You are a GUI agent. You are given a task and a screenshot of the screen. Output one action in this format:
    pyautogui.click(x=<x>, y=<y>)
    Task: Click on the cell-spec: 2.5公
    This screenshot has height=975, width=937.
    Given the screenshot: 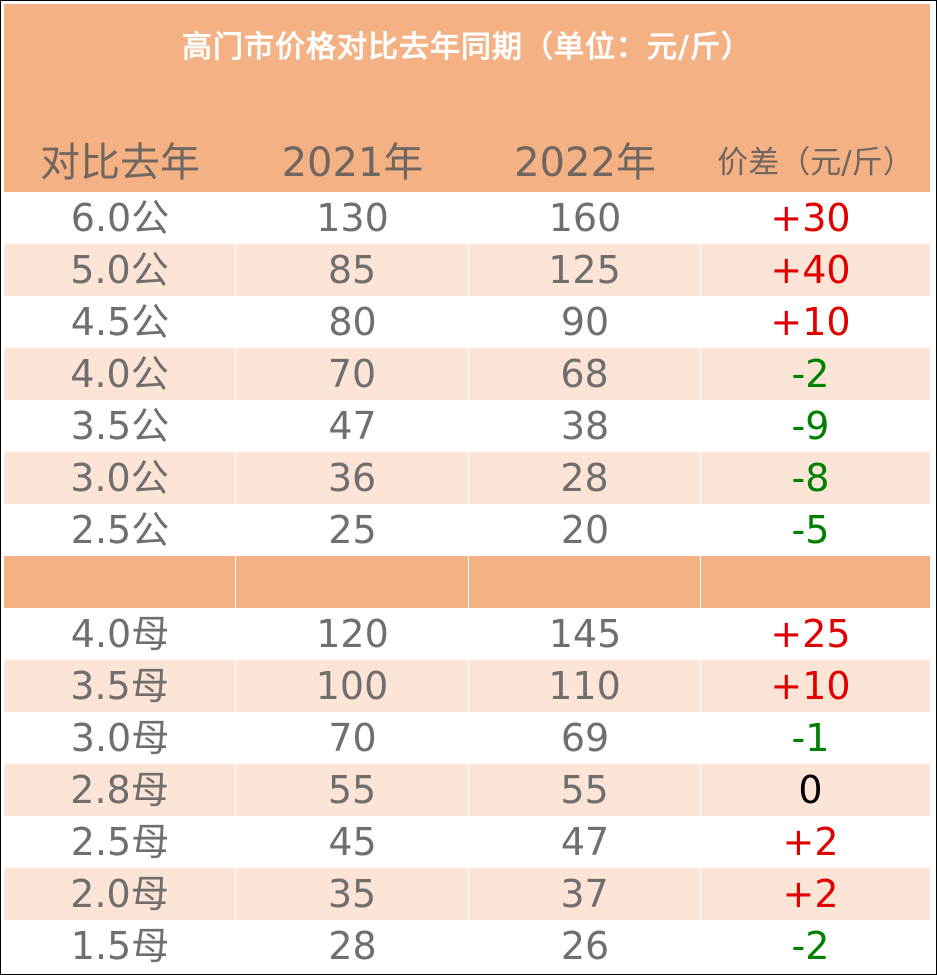 What is the action you would take?
    pyautogui.click(x=120, y=530)
    